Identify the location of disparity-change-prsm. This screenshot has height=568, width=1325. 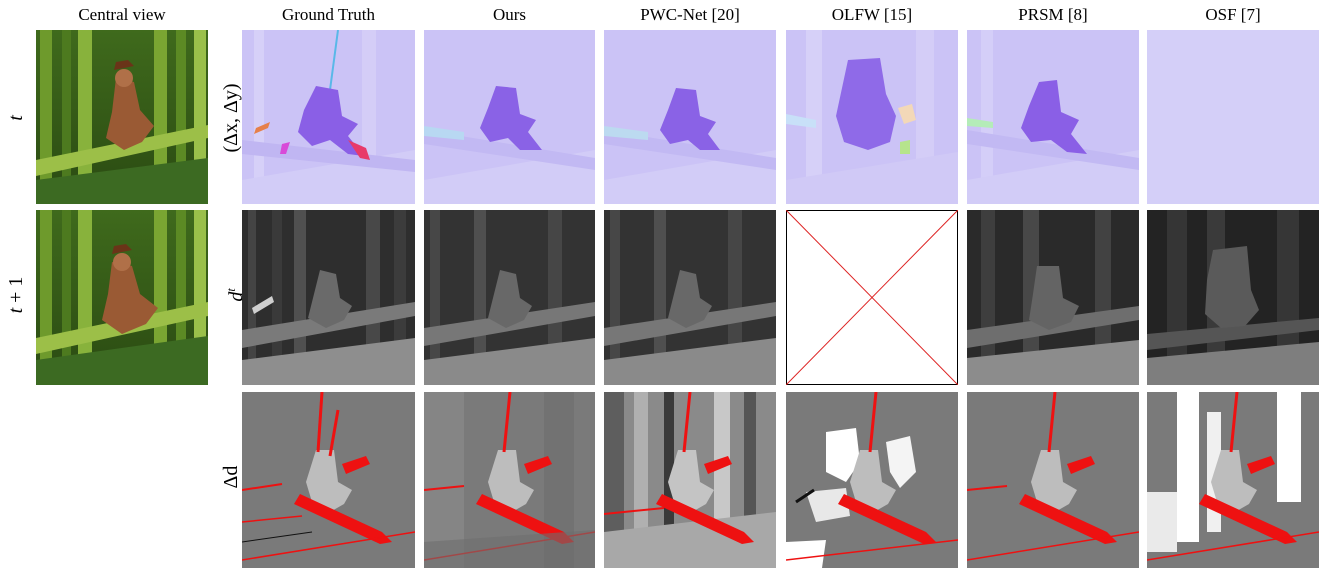
(1053, 480).